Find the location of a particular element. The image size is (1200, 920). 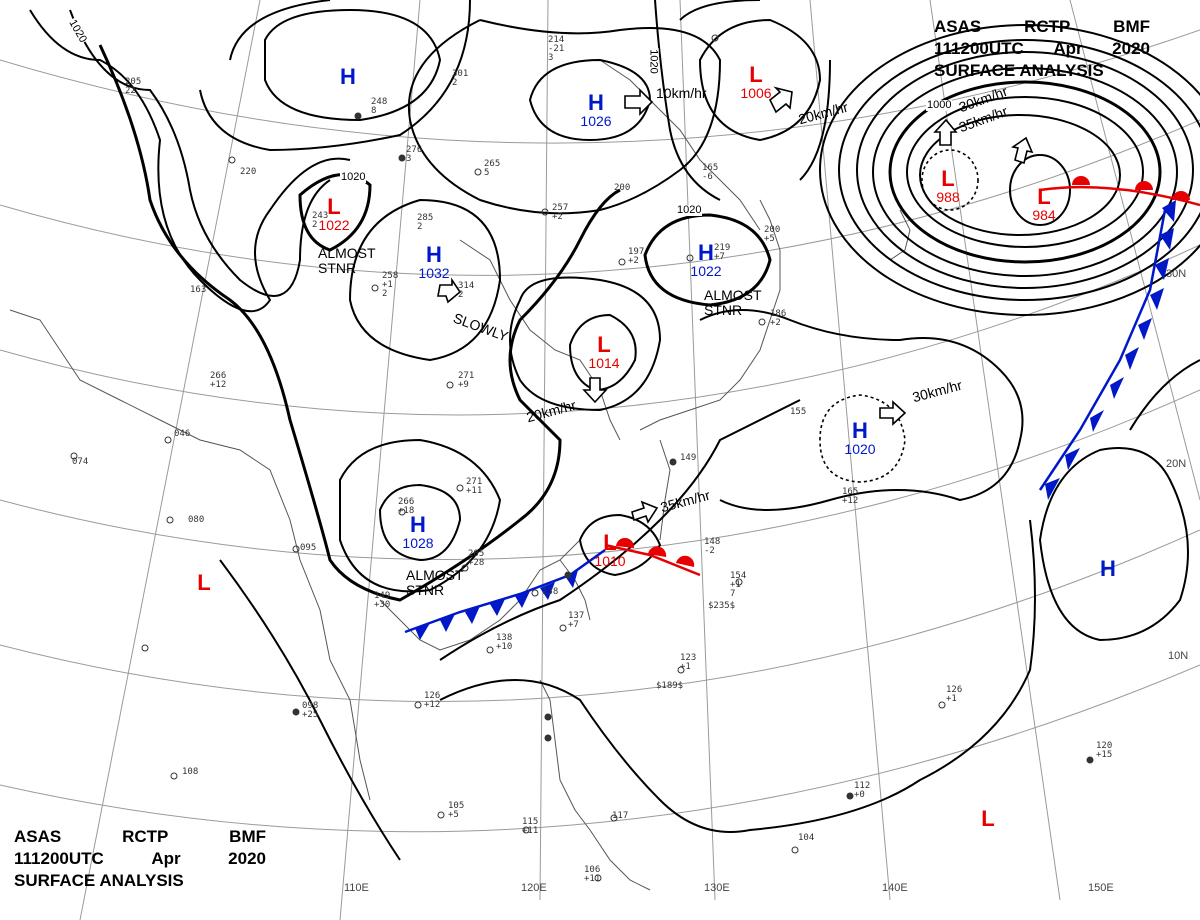

station-plot: 149 +30 is located at coordinates (382, 600).